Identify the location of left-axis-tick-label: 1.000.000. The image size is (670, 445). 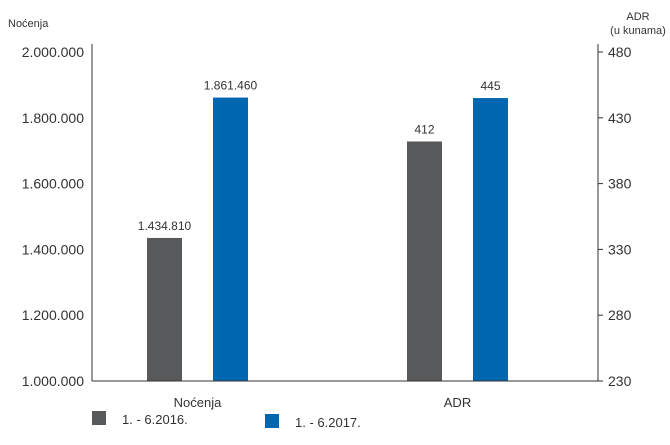
(53, 381).